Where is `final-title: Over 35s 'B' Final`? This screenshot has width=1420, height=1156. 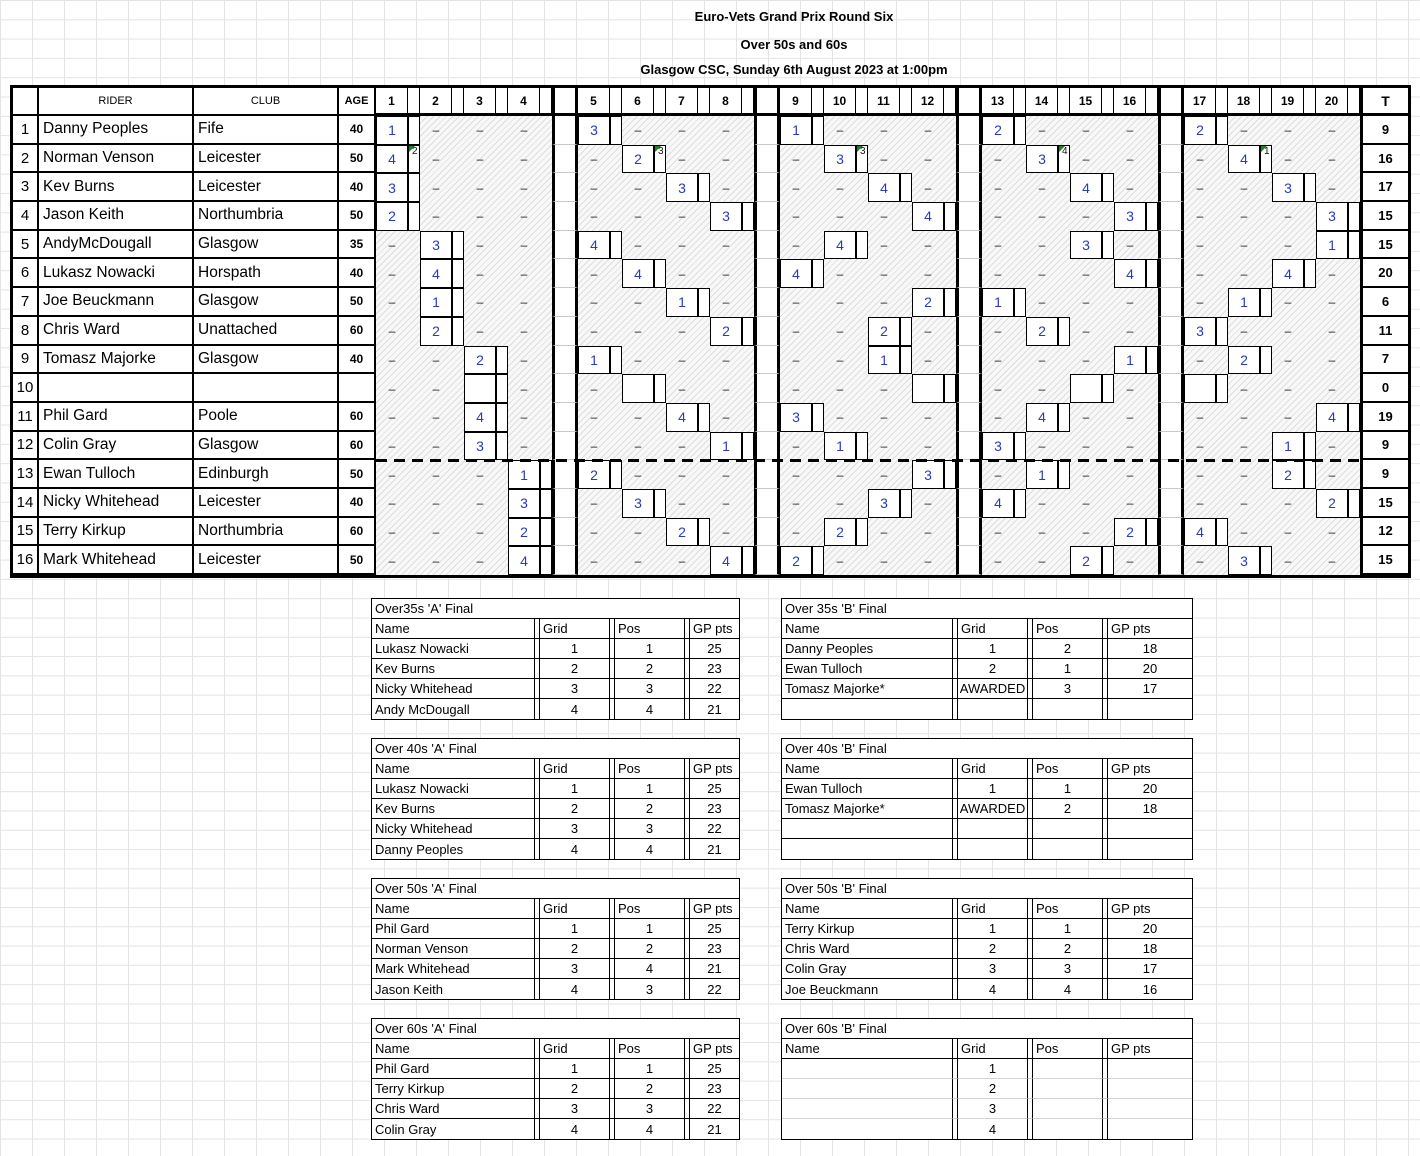
final-title: Over 35s 'B' Final is located at coordinates (987, 609).